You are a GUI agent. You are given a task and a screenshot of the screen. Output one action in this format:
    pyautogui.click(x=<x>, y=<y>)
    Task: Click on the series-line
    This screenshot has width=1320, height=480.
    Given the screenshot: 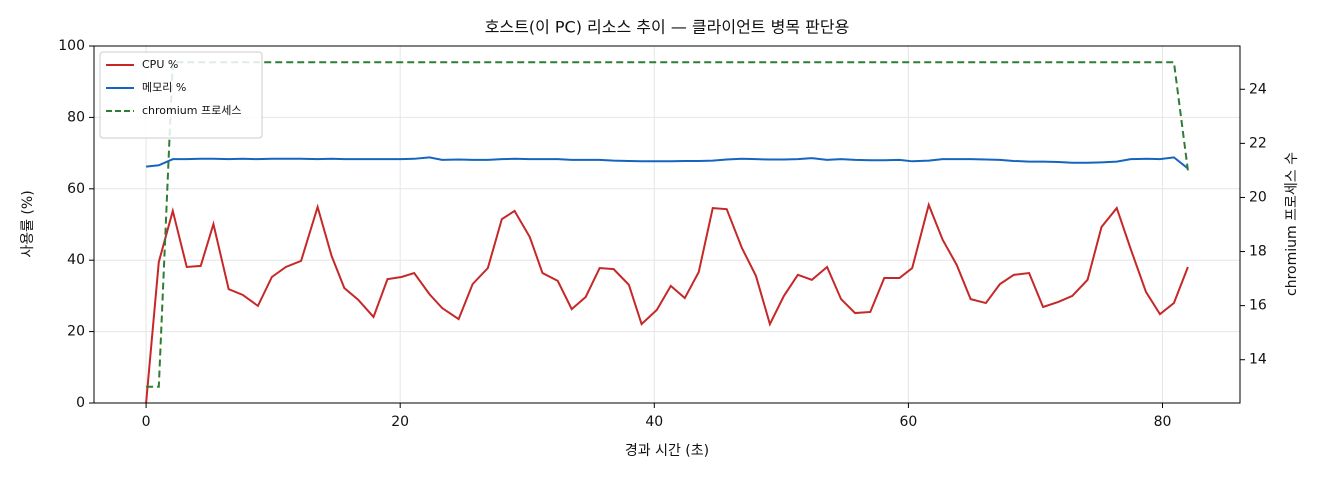 What is the action you would take?
    pyautogui.click(x=667, y=163)
    